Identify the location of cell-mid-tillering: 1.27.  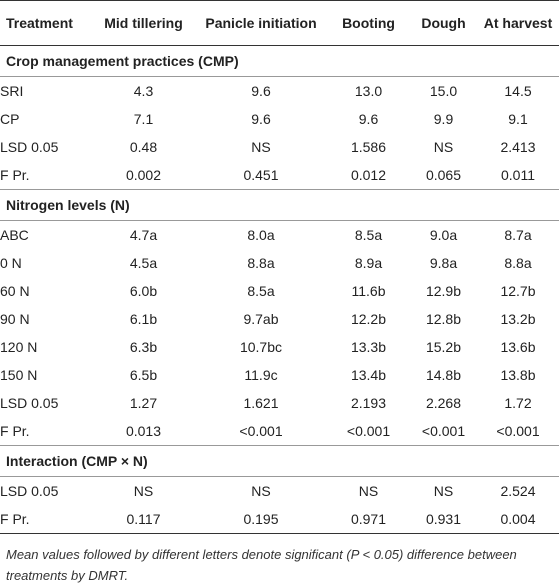
(143, 403).